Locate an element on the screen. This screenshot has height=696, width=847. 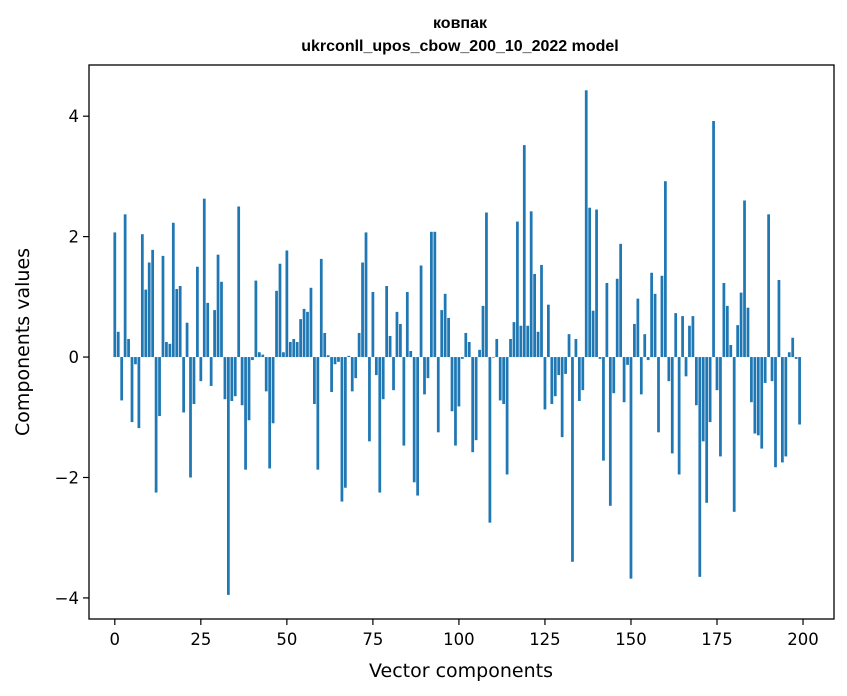
y-axis-ticks: −4 −2 0 2 4 is located at coordinates (72, 357).